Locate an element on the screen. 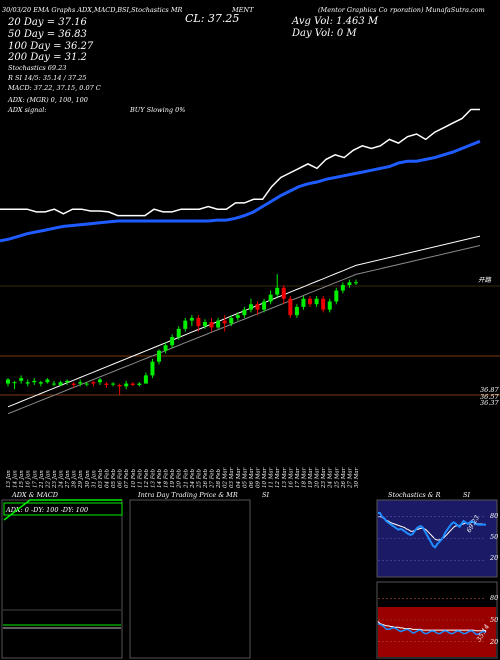 The width and height of the screenshot is (500, 660). ema-20-label: 20 Day = 37.16 is located at coordinates (47, 22).